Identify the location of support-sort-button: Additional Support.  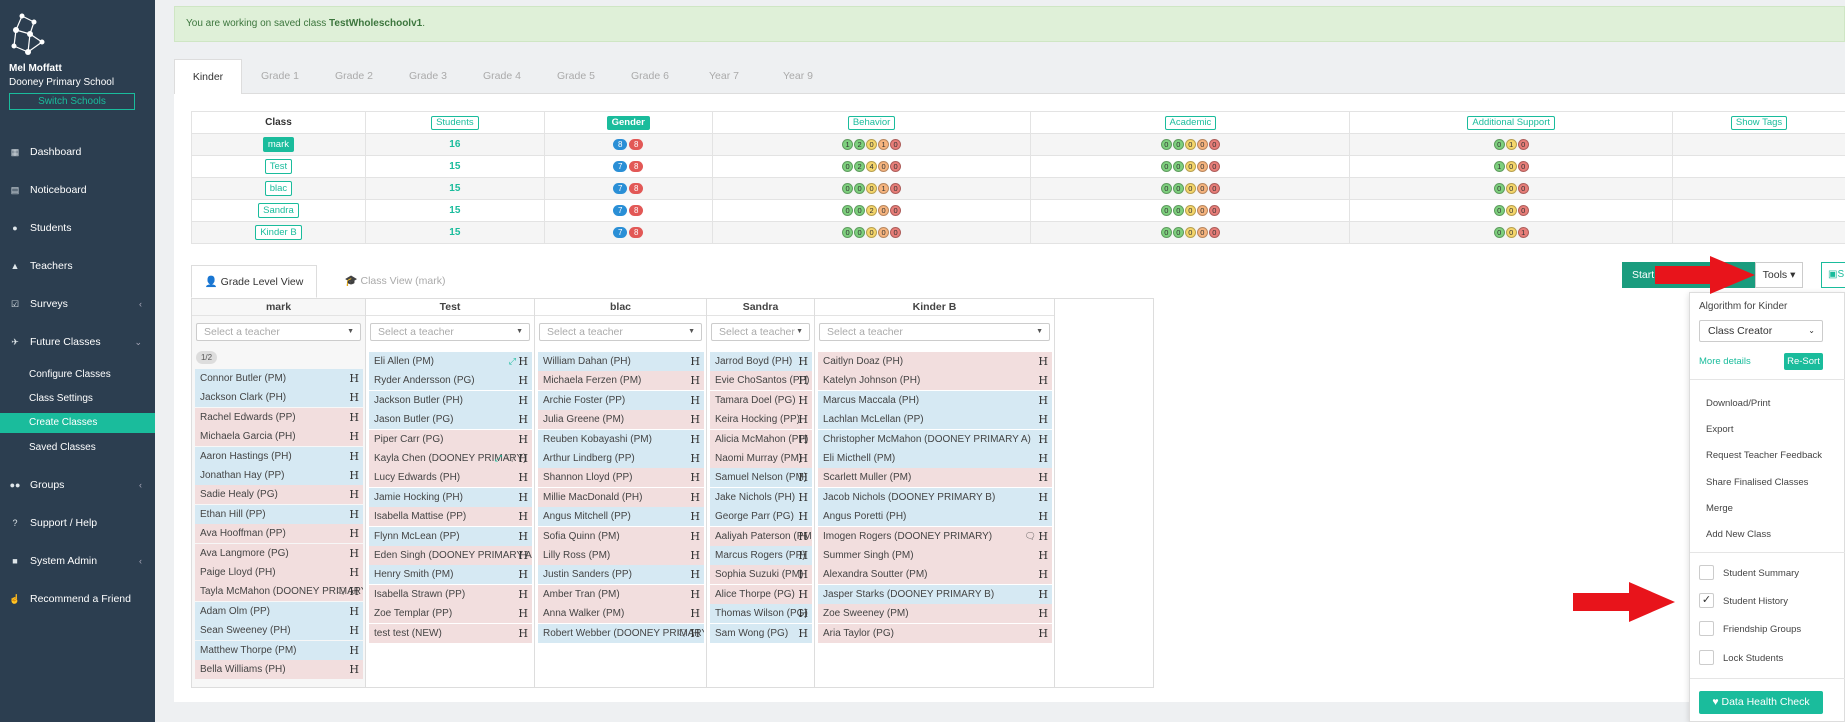
(1511, 122).